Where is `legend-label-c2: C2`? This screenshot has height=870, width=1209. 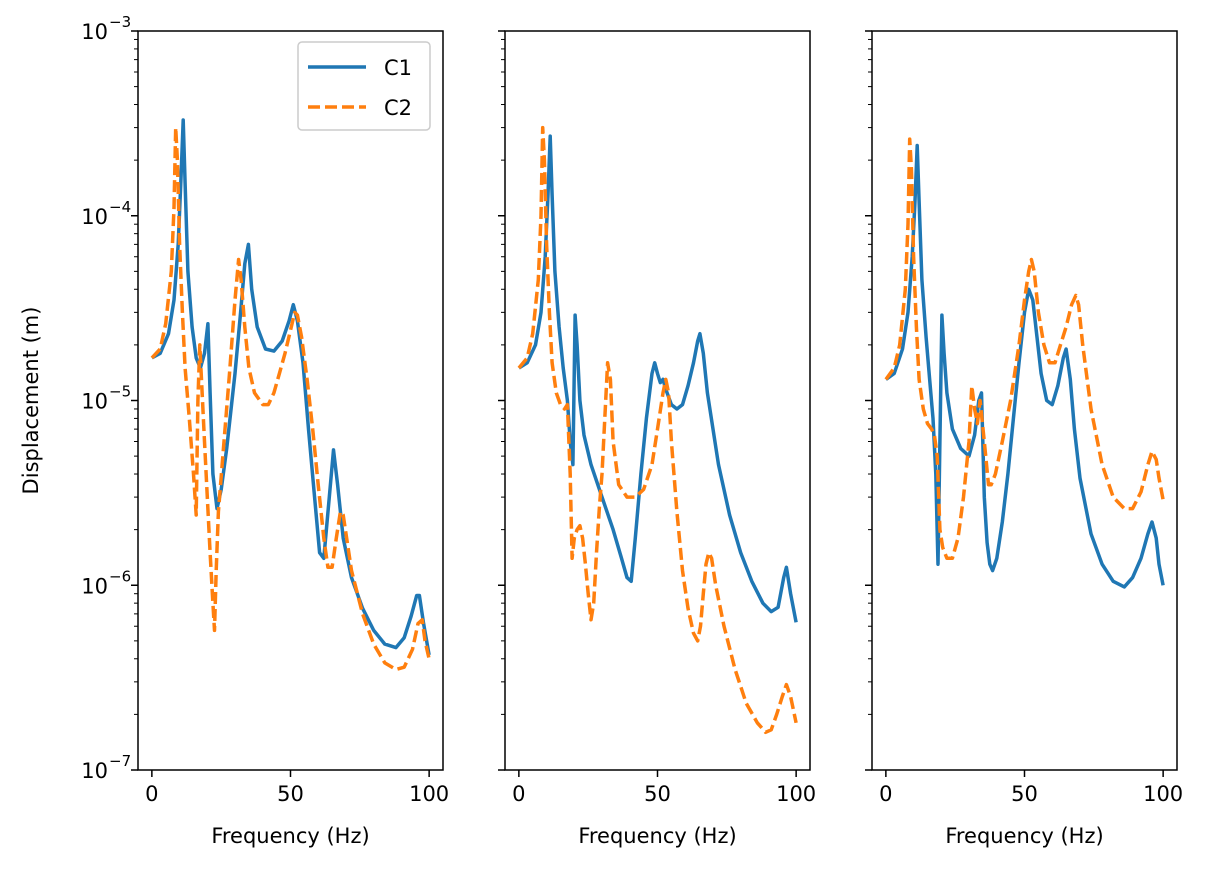
legend-label-c2: C2 is located at coordinates (398, 108).